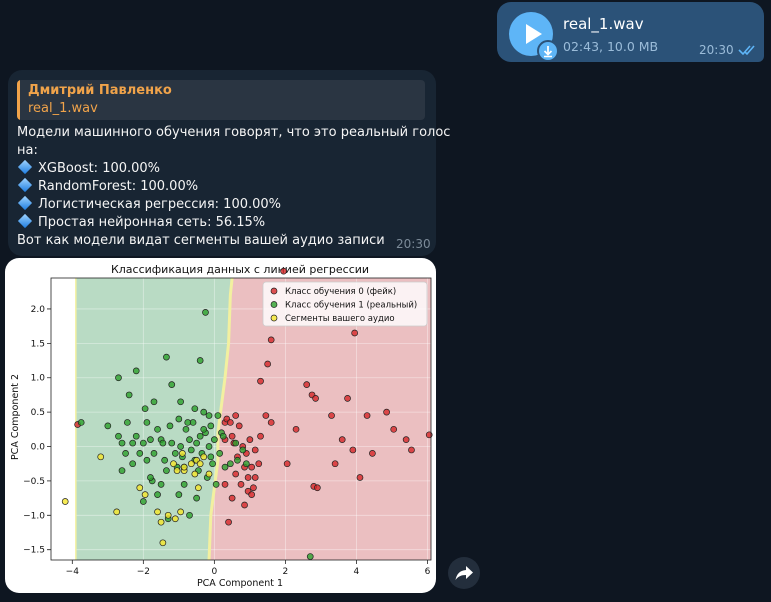 Image resolution: width=771 pixels, height=602 pixels. I want to click on audio-meta: 02:43, 10.0 MB, so click(611, 46).